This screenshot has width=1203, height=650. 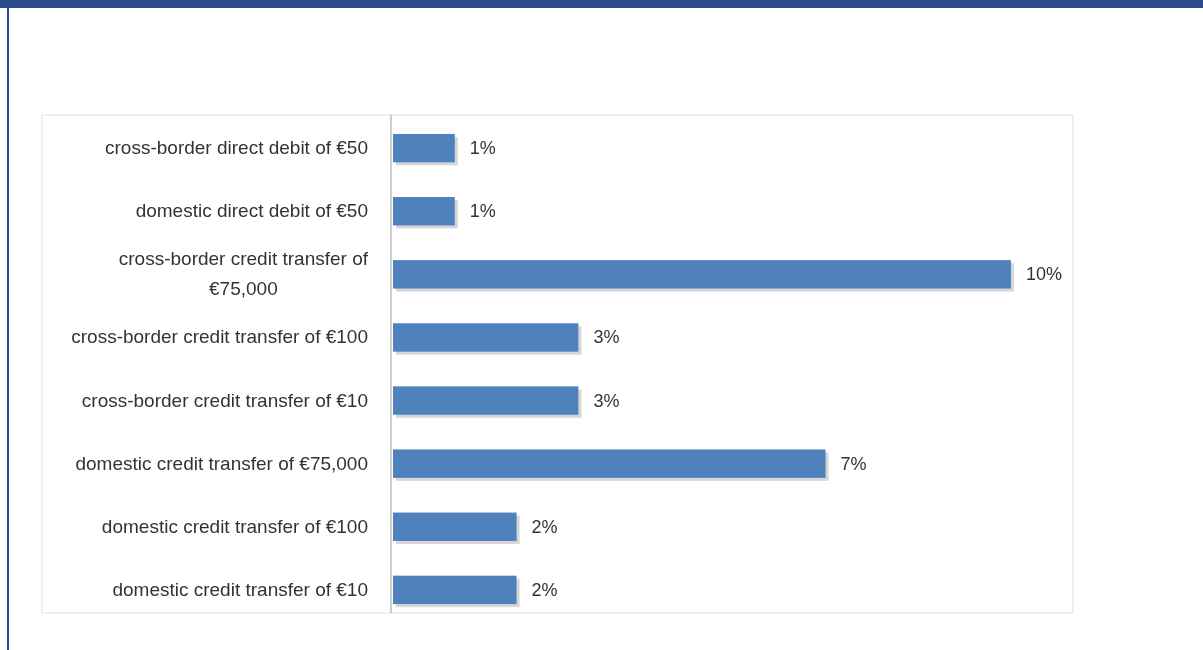 I want to click on y-tick-label: domestic direct debit of €50, so click(x=251, y=211).